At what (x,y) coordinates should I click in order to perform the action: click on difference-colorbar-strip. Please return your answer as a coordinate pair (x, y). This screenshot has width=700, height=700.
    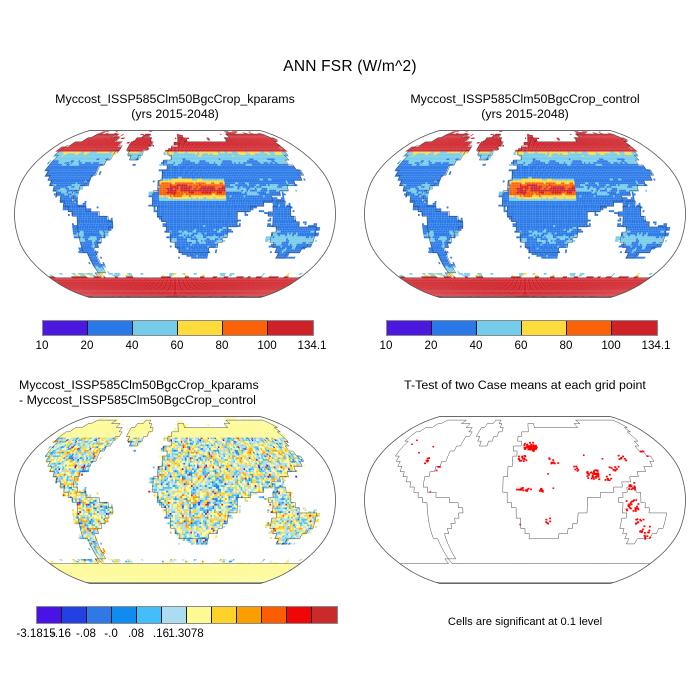
    Looking at the image, I should click on (187, 615).